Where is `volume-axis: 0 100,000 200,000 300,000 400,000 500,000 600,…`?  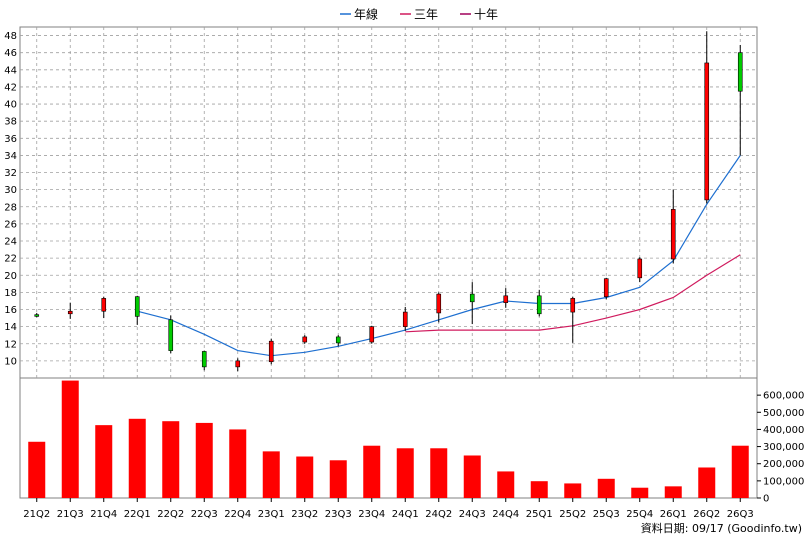
volume-axis: 0 100,000 200,000 300,000 400,000 500,000 600,… is located at coordinates (780, 448).